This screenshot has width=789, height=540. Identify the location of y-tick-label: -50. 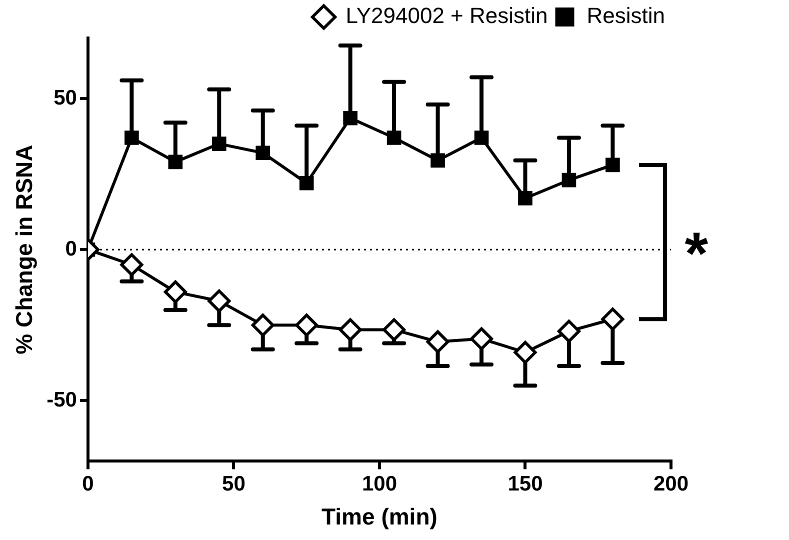
(61, 400).